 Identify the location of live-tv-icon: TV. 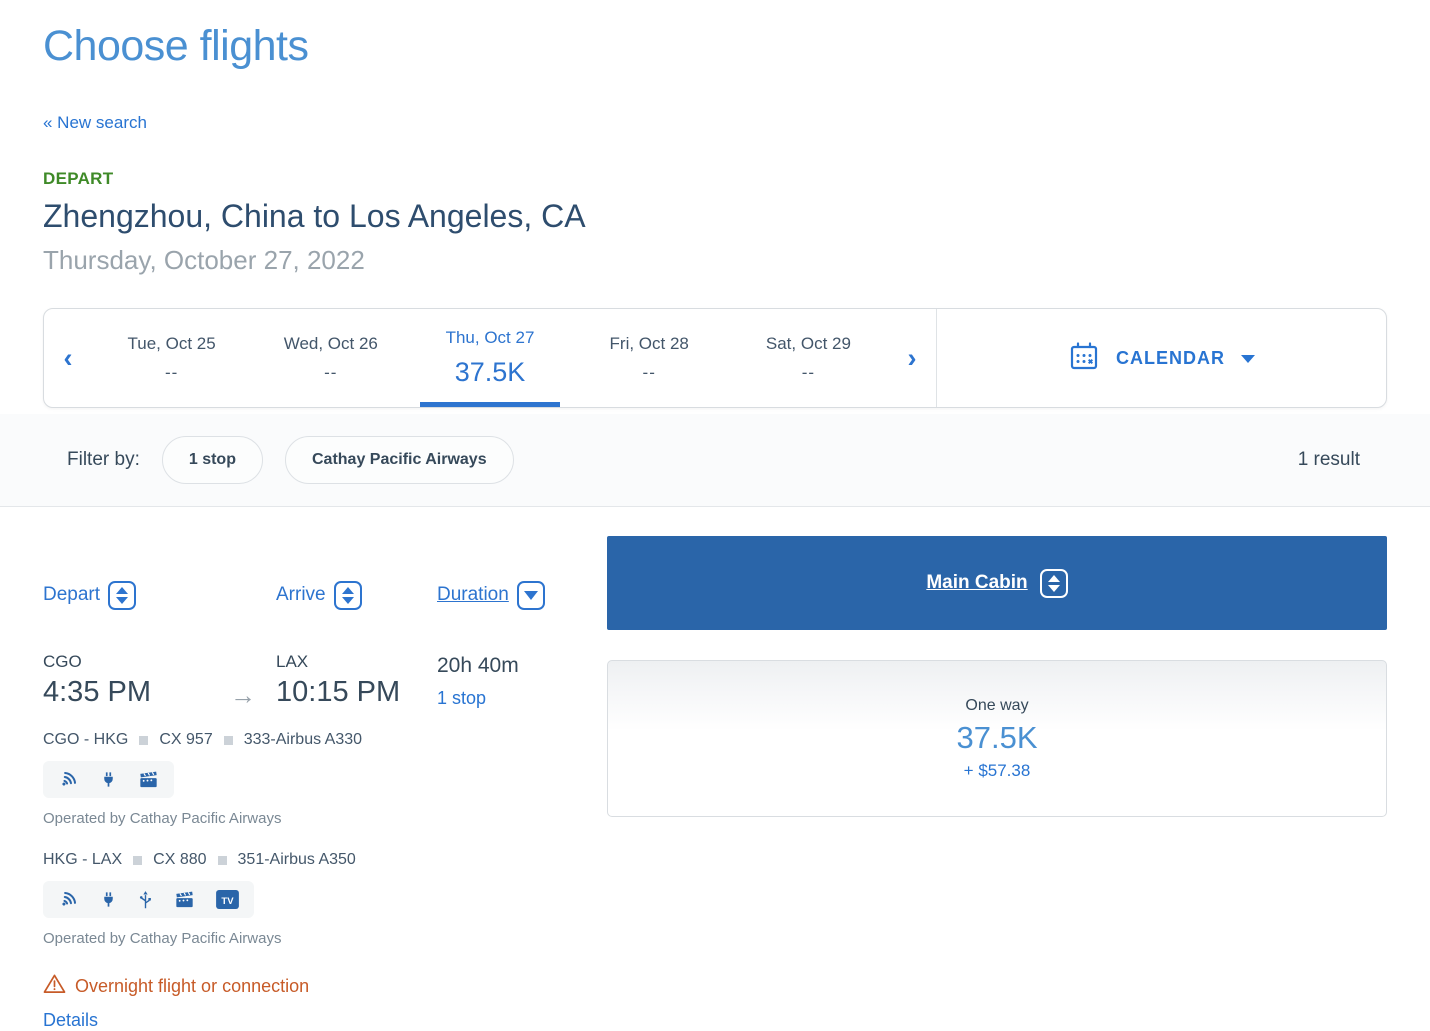
(227, 899).